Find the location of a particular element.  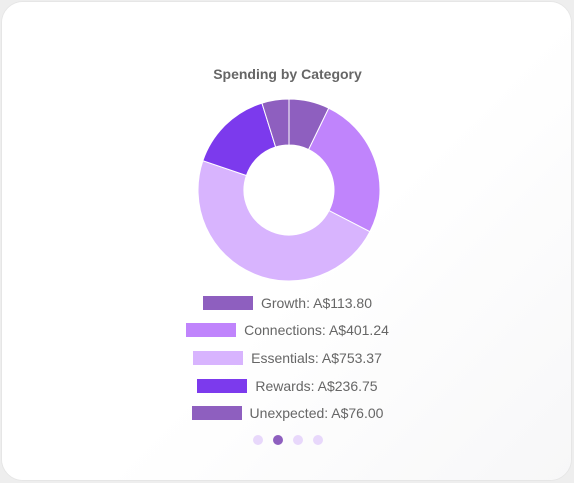

legend-label: Connections: A$401.24 is located at coordinates (316, 330).